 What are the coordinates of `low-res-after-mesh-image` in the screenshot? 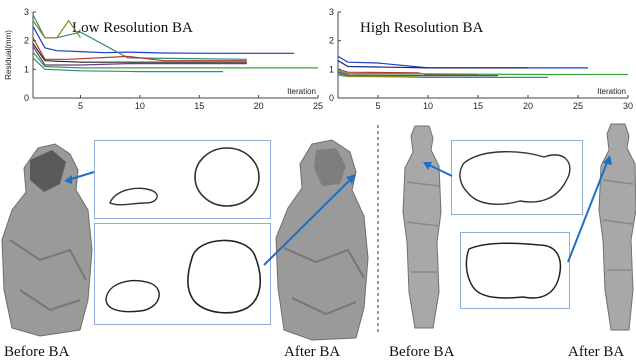 It's located at (322, 240).